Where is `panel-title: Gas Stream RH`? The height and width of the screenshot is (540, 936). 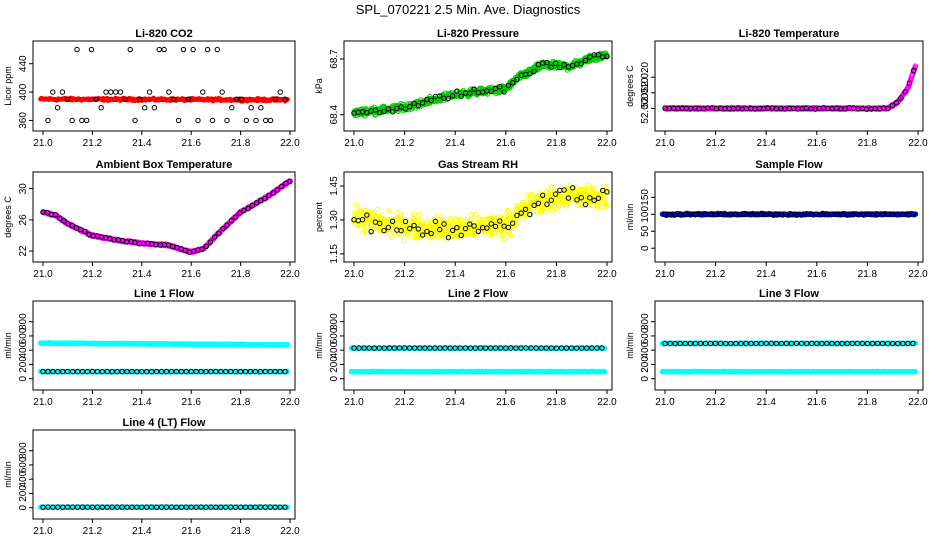
panel-title: Gas Stream RH is located at coordinates (478, 165).